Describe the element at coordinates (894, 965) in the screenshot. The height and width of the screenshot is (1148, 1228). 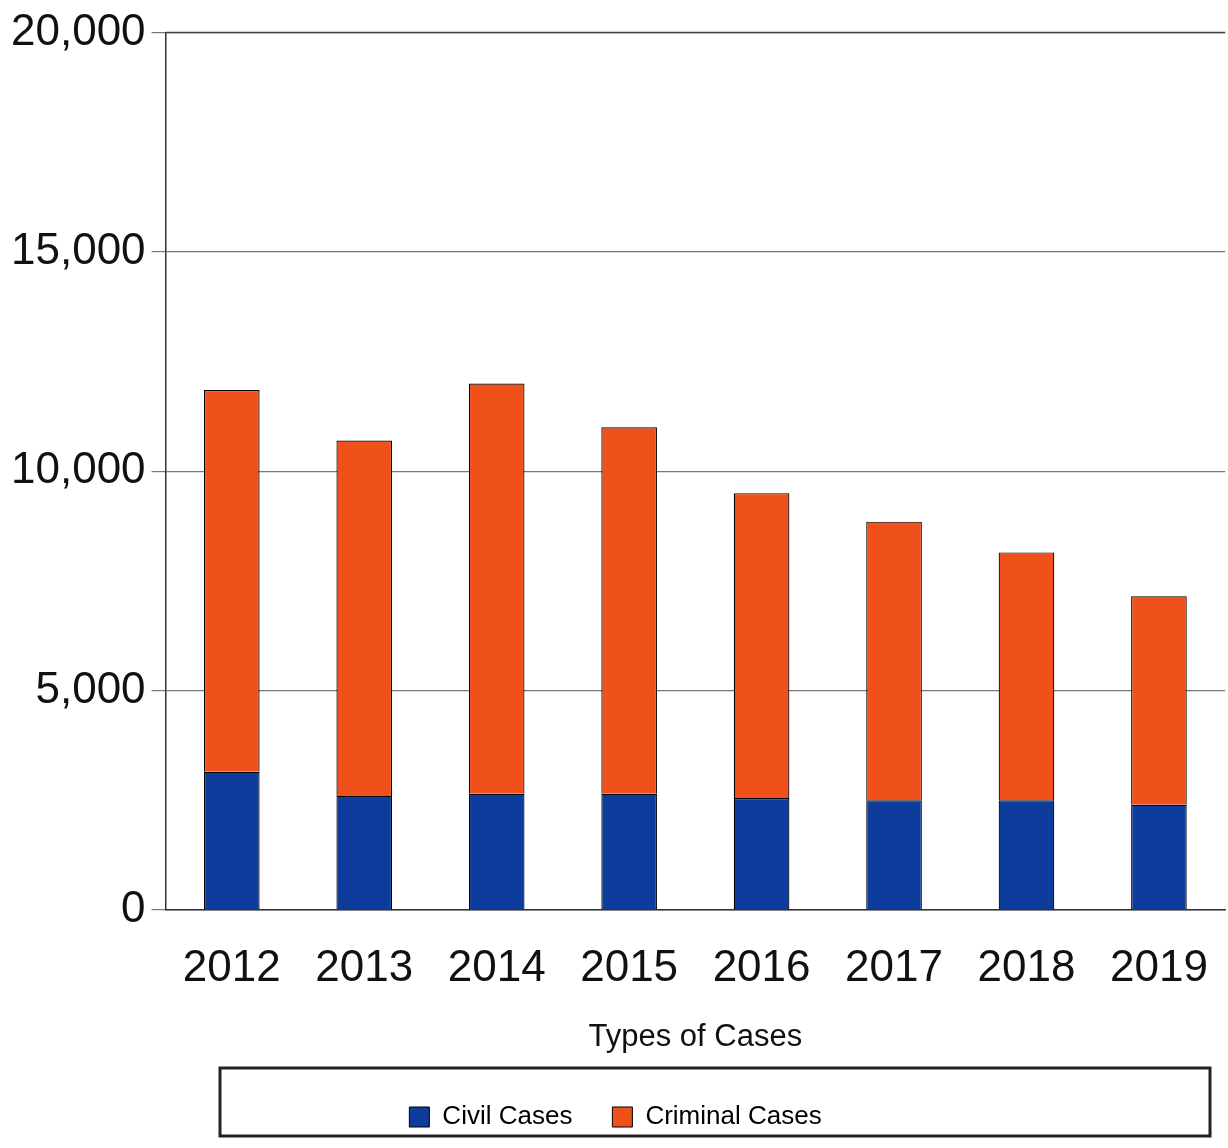
I see `x-tick-label: 2017` at that location.